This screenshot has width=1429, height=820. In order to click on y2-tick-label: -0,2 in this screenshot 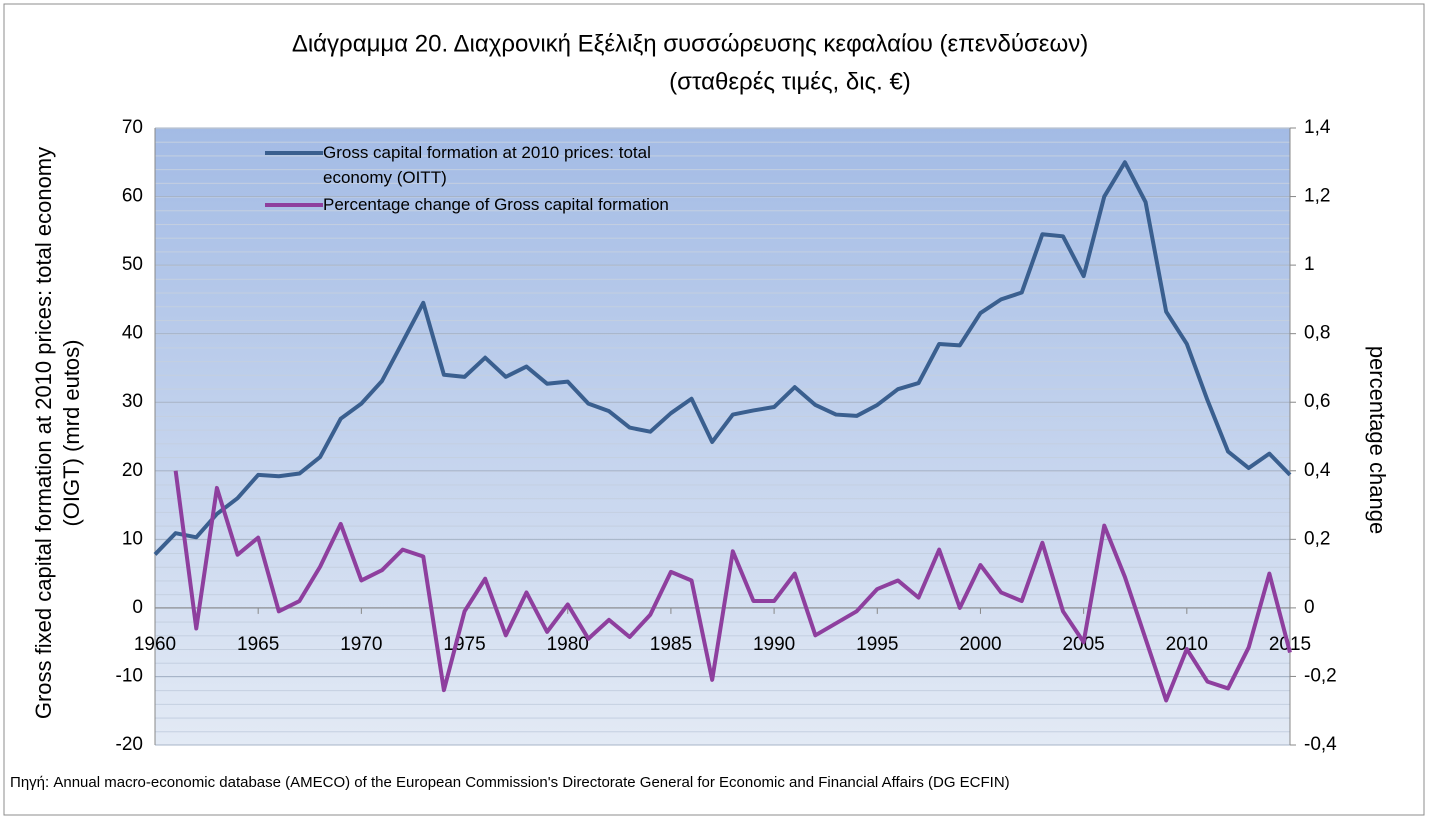, I will do `click(1320, 675)`.